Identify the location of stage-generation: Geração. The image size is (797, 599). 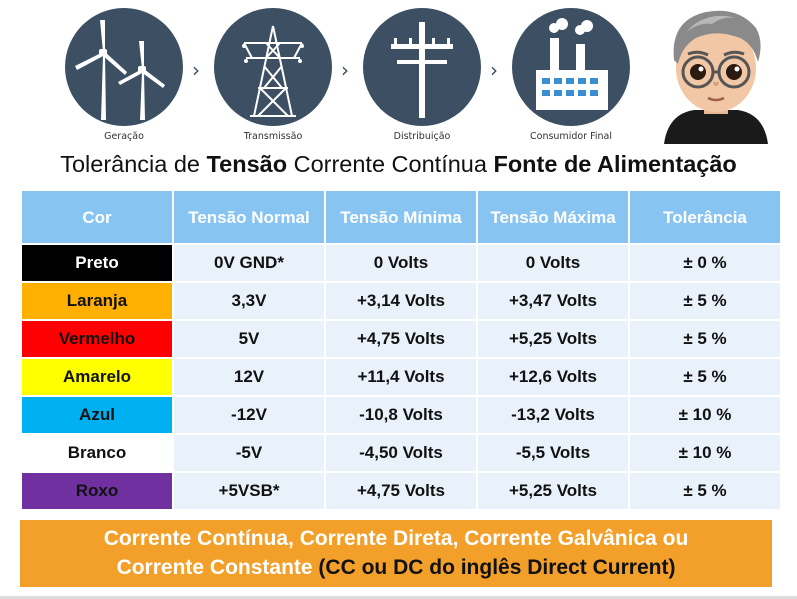
(124, 75).